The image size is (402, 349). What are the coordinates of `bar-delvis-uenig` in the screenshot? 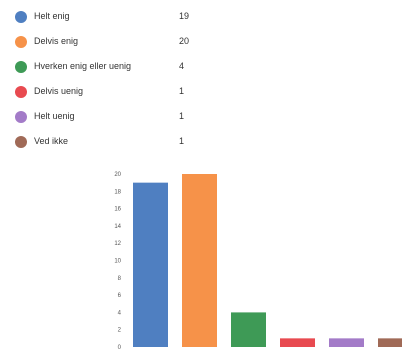 It's located at (297, 342).